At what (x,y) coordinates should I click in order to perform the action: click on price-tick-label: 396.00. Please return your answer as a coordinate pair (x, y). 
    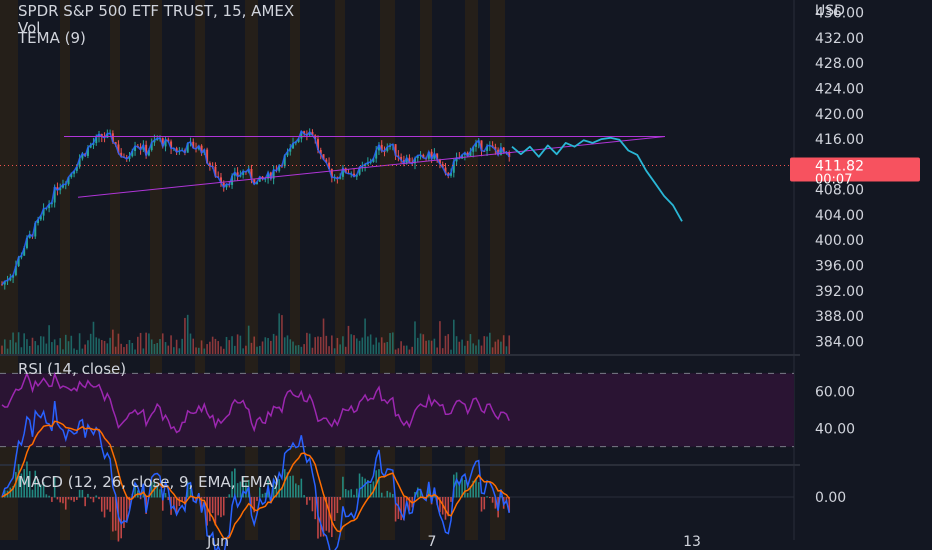
    Looking at the image, I should click on (839, 267).